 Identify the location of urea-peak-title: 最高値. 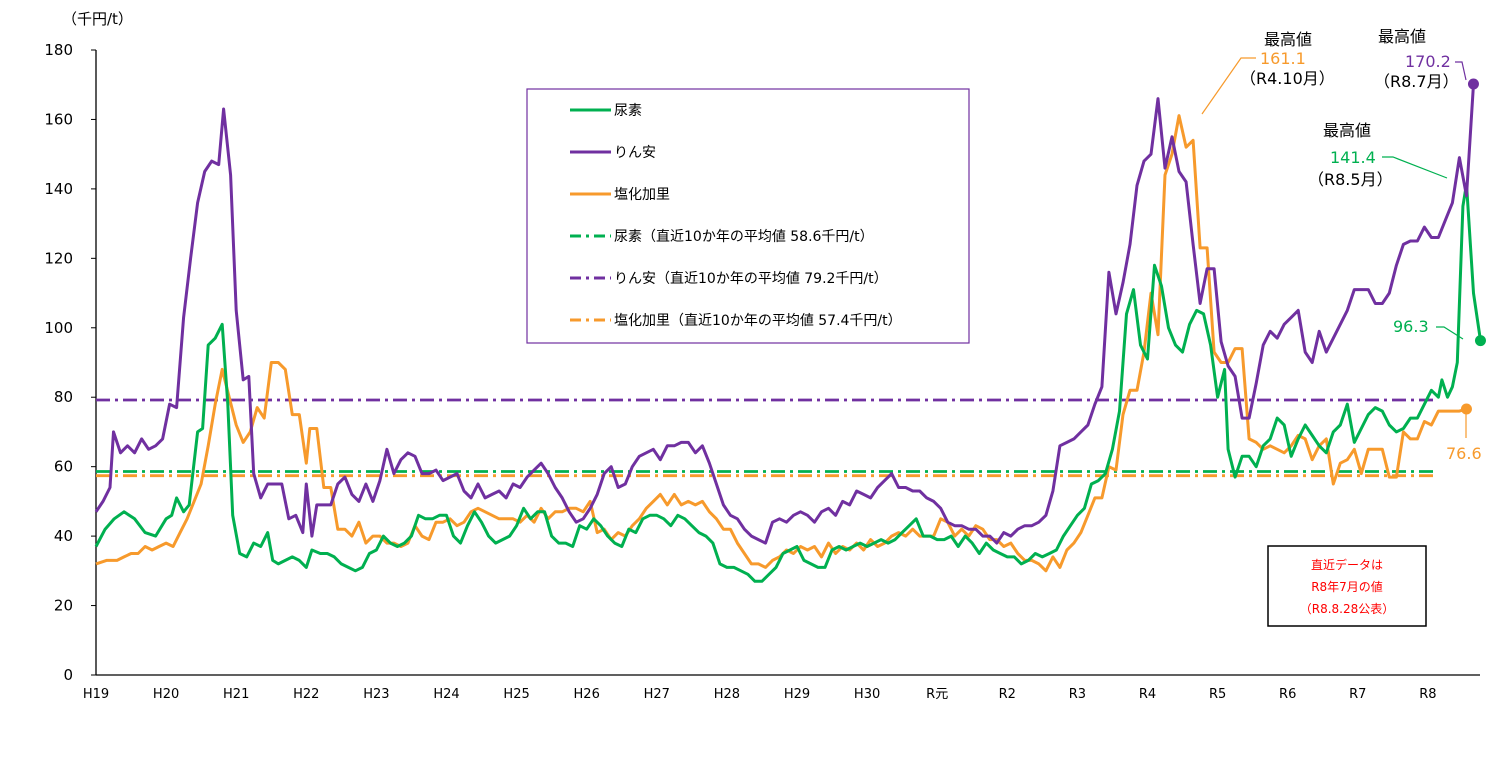
(1347, 130).